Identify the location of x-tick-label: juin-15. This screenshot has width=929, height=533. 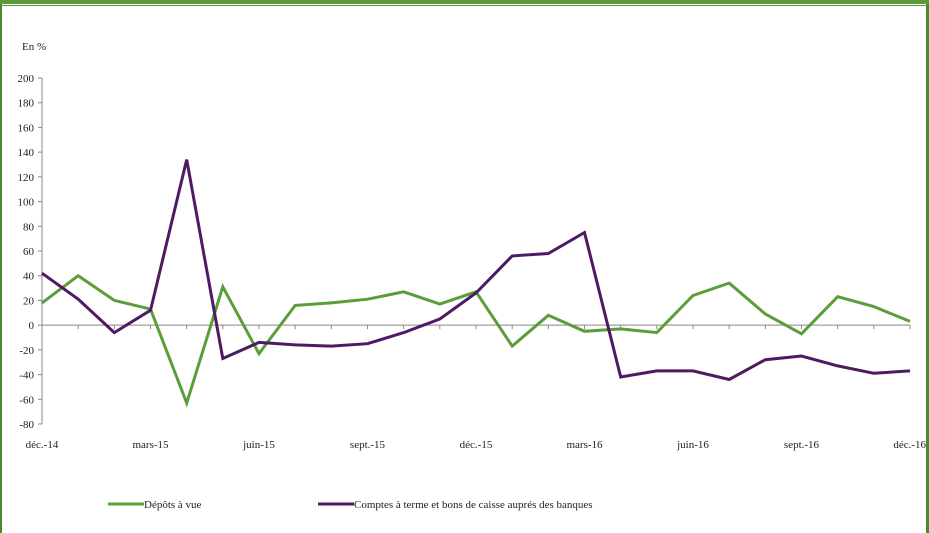
(258, 445).